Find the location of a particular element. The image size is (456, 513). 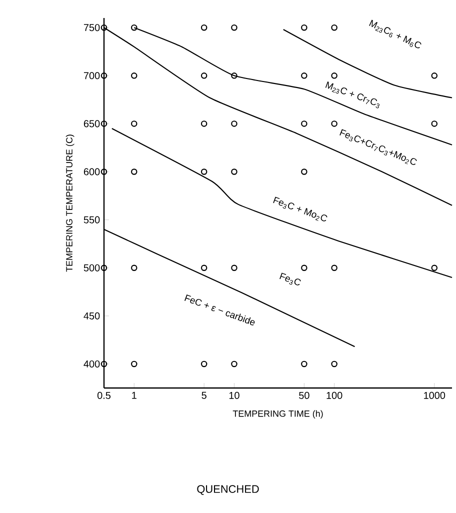

x-tick-label: 10 is located at coordinates (234, 395).